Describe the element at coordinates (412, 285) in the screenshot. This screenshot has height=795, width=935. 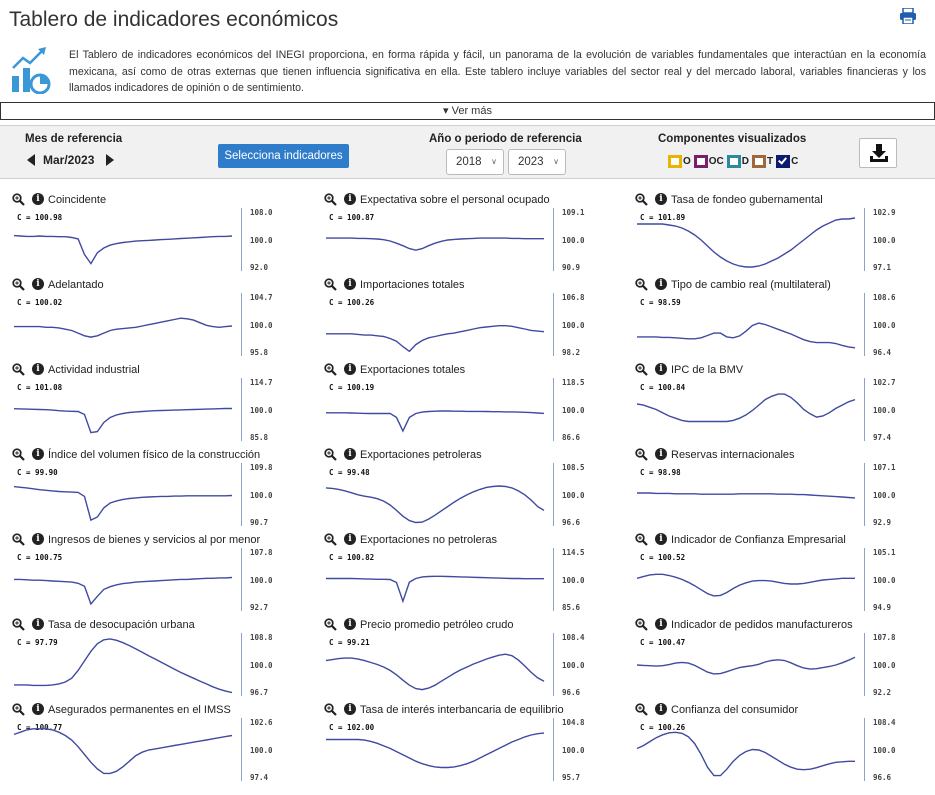
I see `indicator-title: Importaciones totales` at that location.